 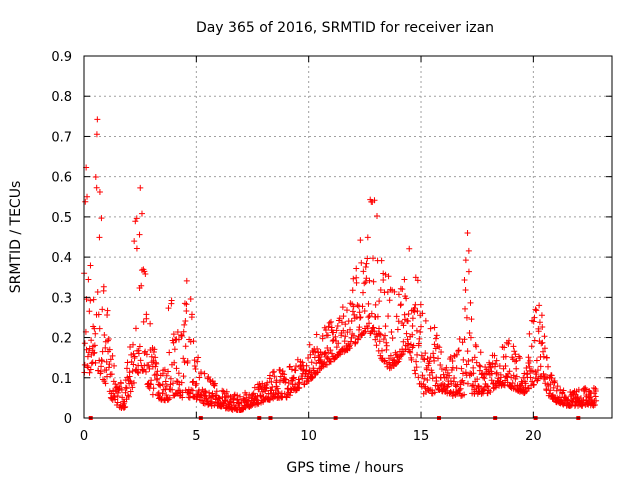 I want to click on x-tick-label: 5, so click(x=196, y=436).